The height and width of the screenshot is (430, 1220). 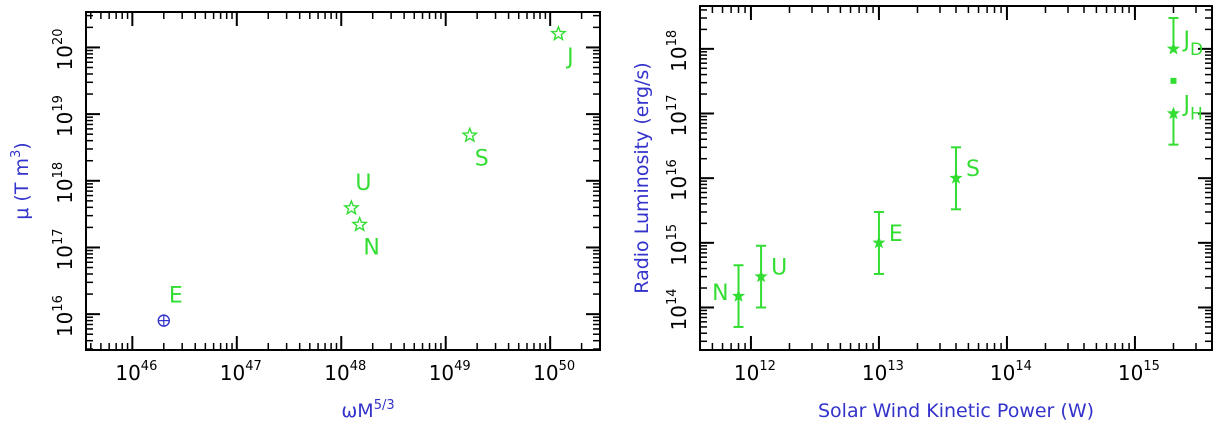 I want to click on x-tick-label: 1015, so click(x=1139, y=372).